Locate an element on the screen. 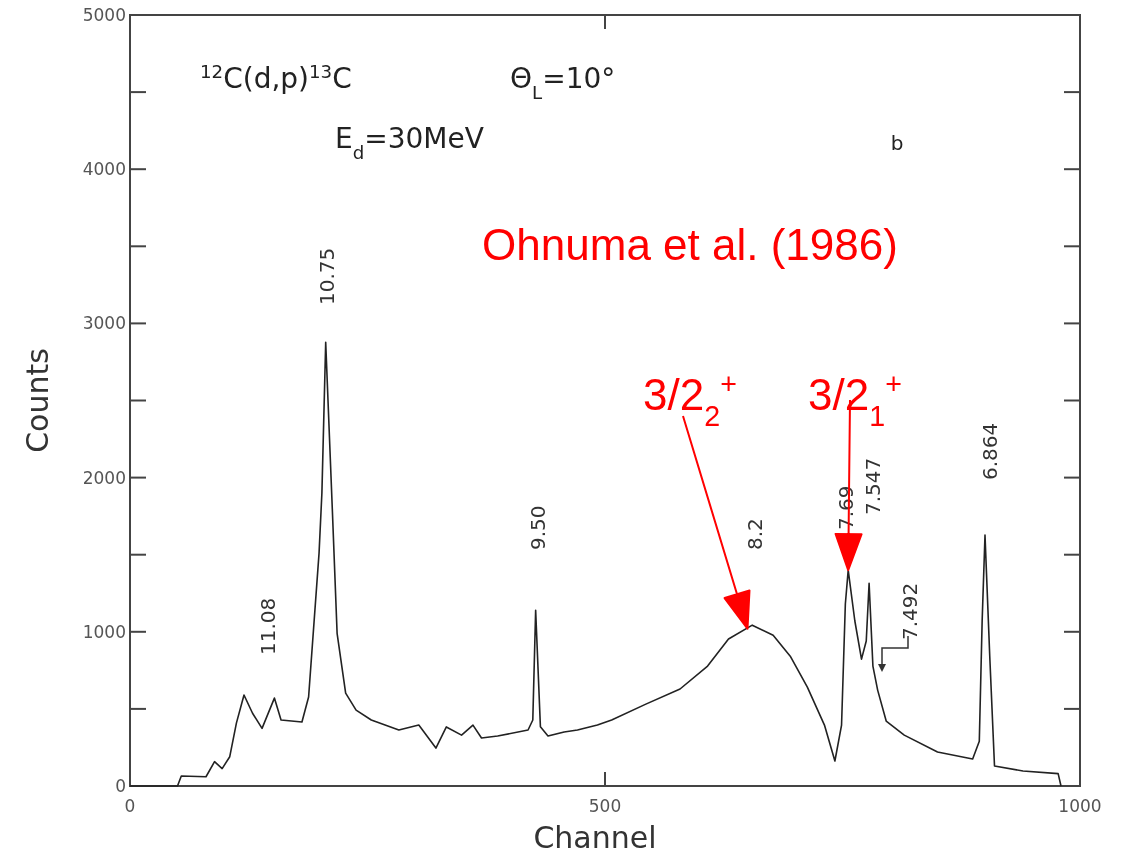 This screenshot has width=1121, height=859. annotation: 7.547 is located at coordinates (873, 486).